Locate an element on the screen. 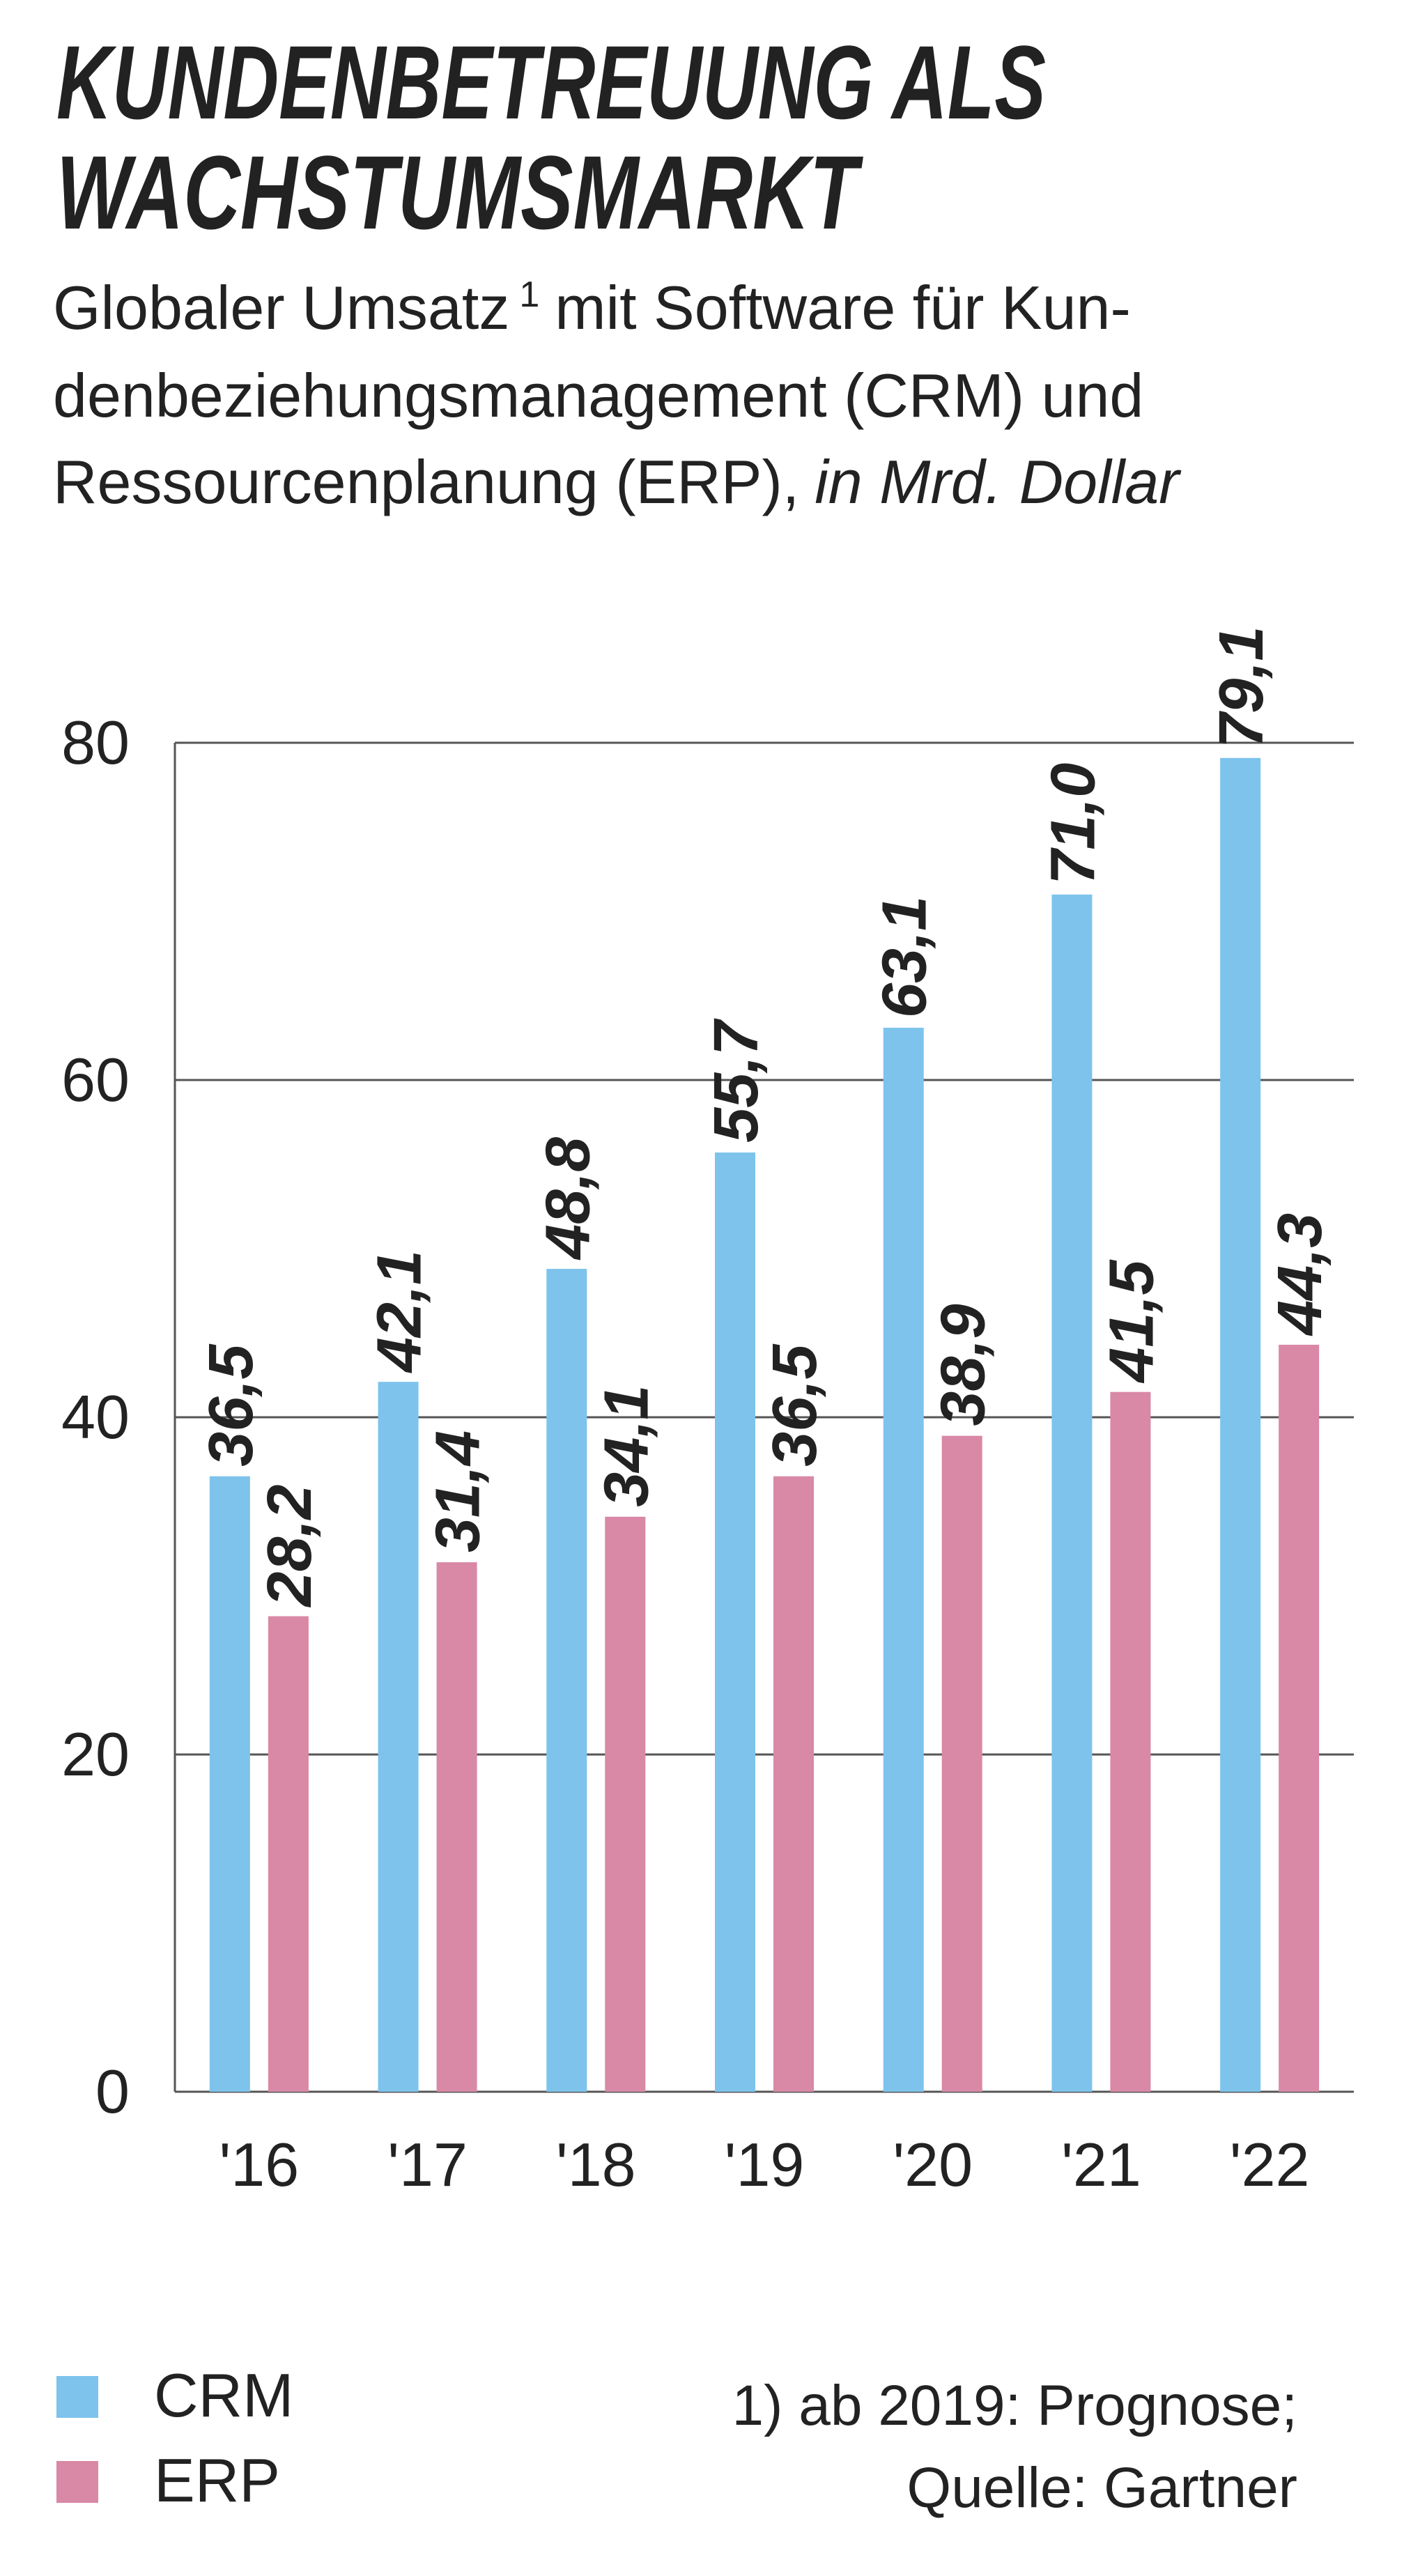 The image size is (1427, 2576). legend-label: ERP is located at coordinates (217, 2480).